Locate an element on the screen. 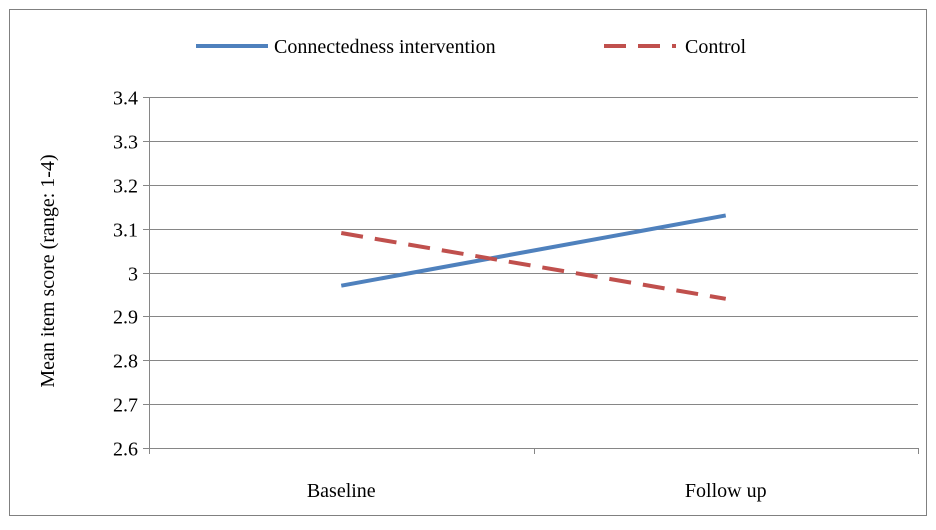 The height and width of the screenshot is (530, 936). y-tick-label: 3.1 is located at coordinates (125, 231).